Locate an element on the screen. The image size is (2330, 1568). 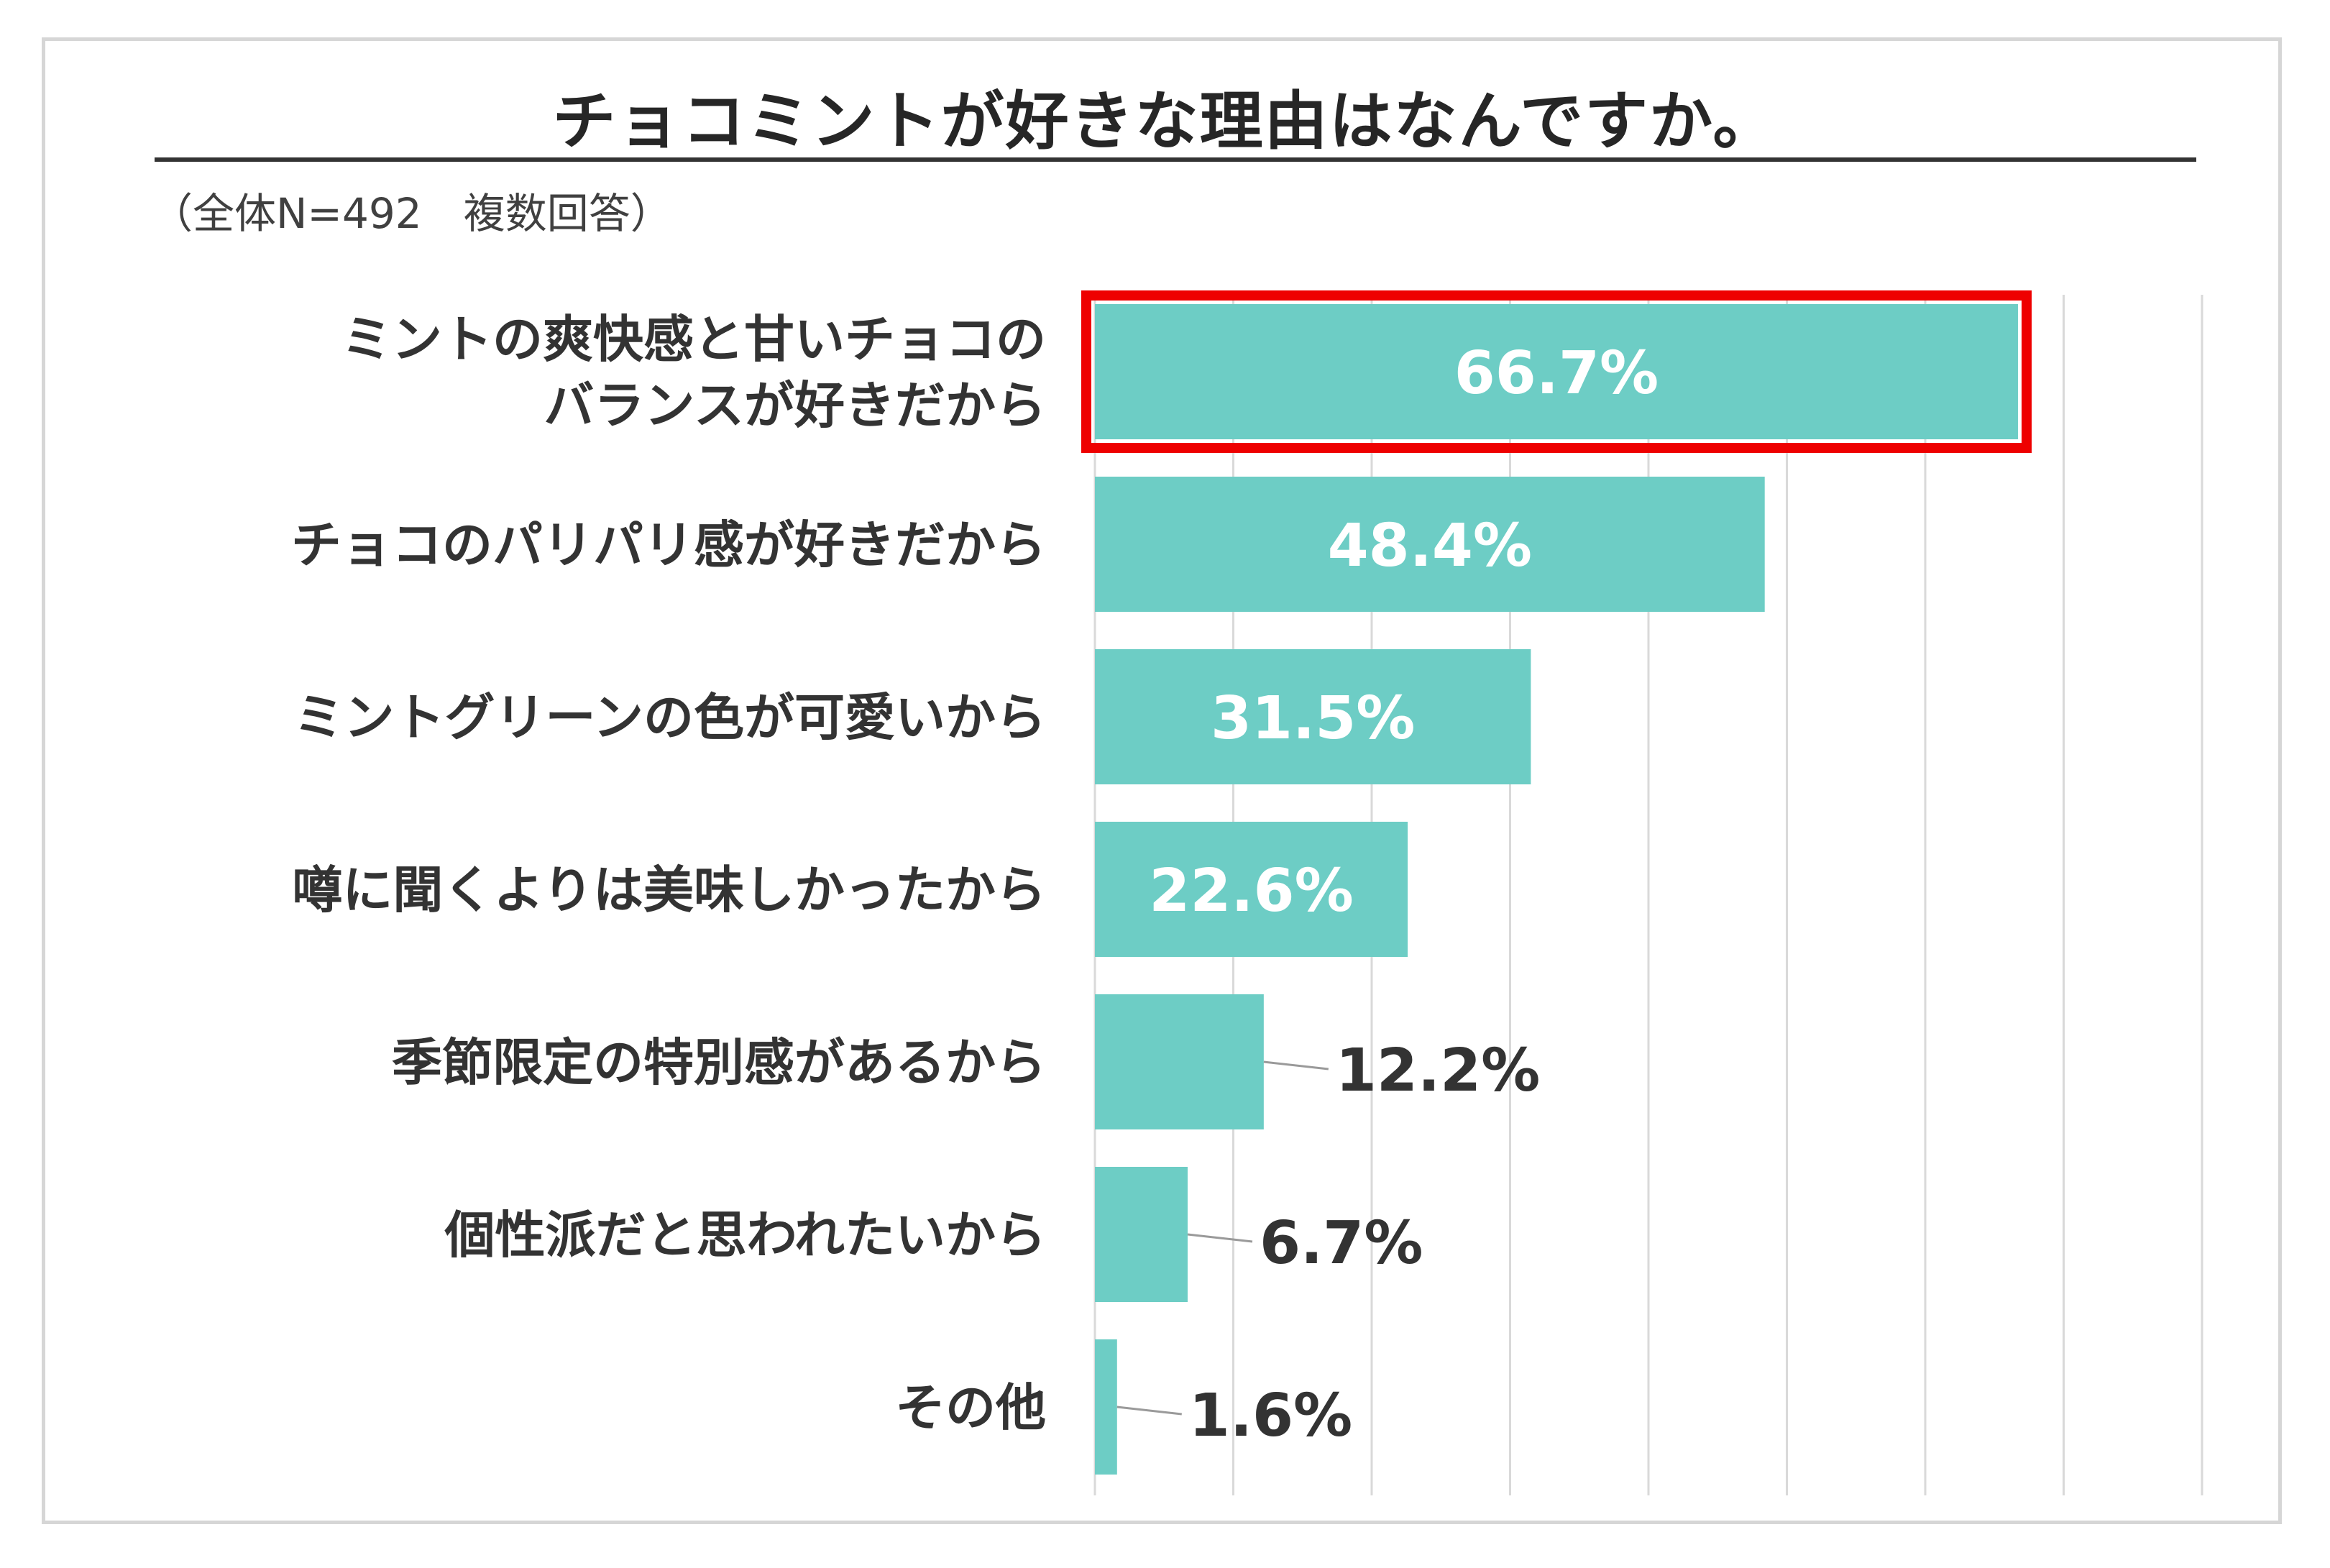
data-label: 1.6% is located at coordinates (1270, 1416).